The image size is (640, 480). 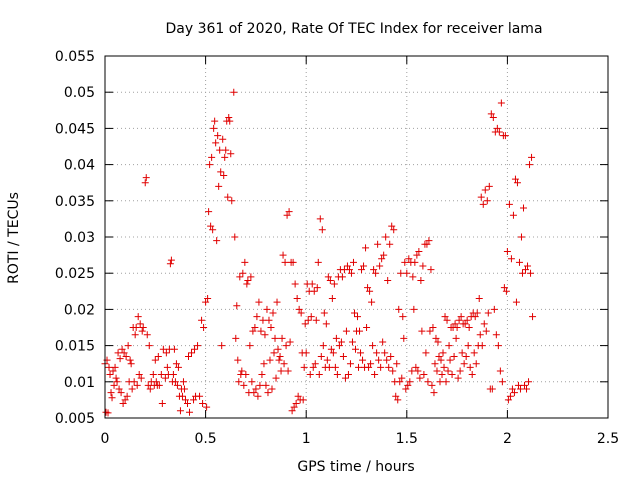 What do you see at coordinates (79, 383) in the screenshot?
I see `y-tick-label: 0.01` at bounding box center [79, 383].